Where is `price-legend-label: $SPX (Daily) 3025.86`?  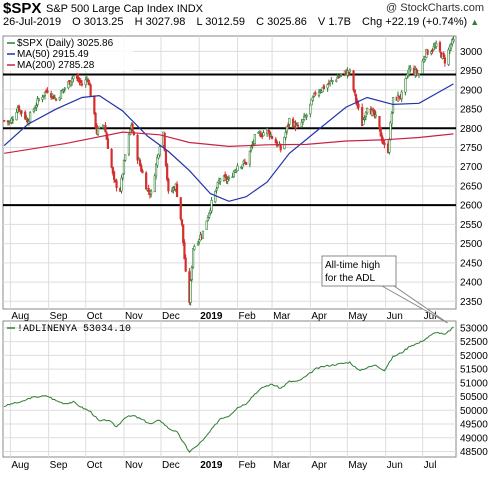 price-legend-label: $SPX (Daily) 3025.86 is located at coordinates (65, 43).